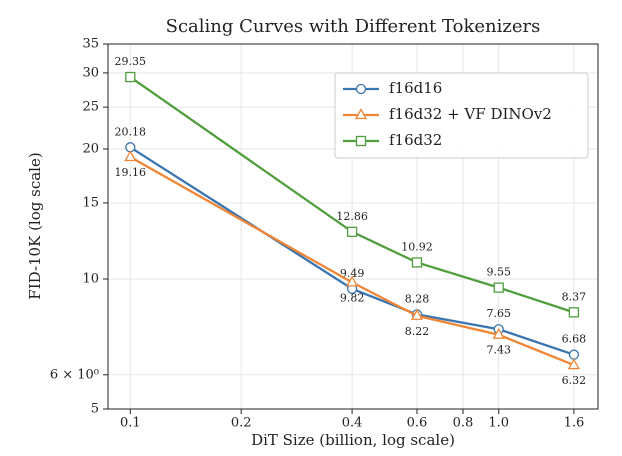  I want to click on x-tick-label: 1.0, so click(498, 423).